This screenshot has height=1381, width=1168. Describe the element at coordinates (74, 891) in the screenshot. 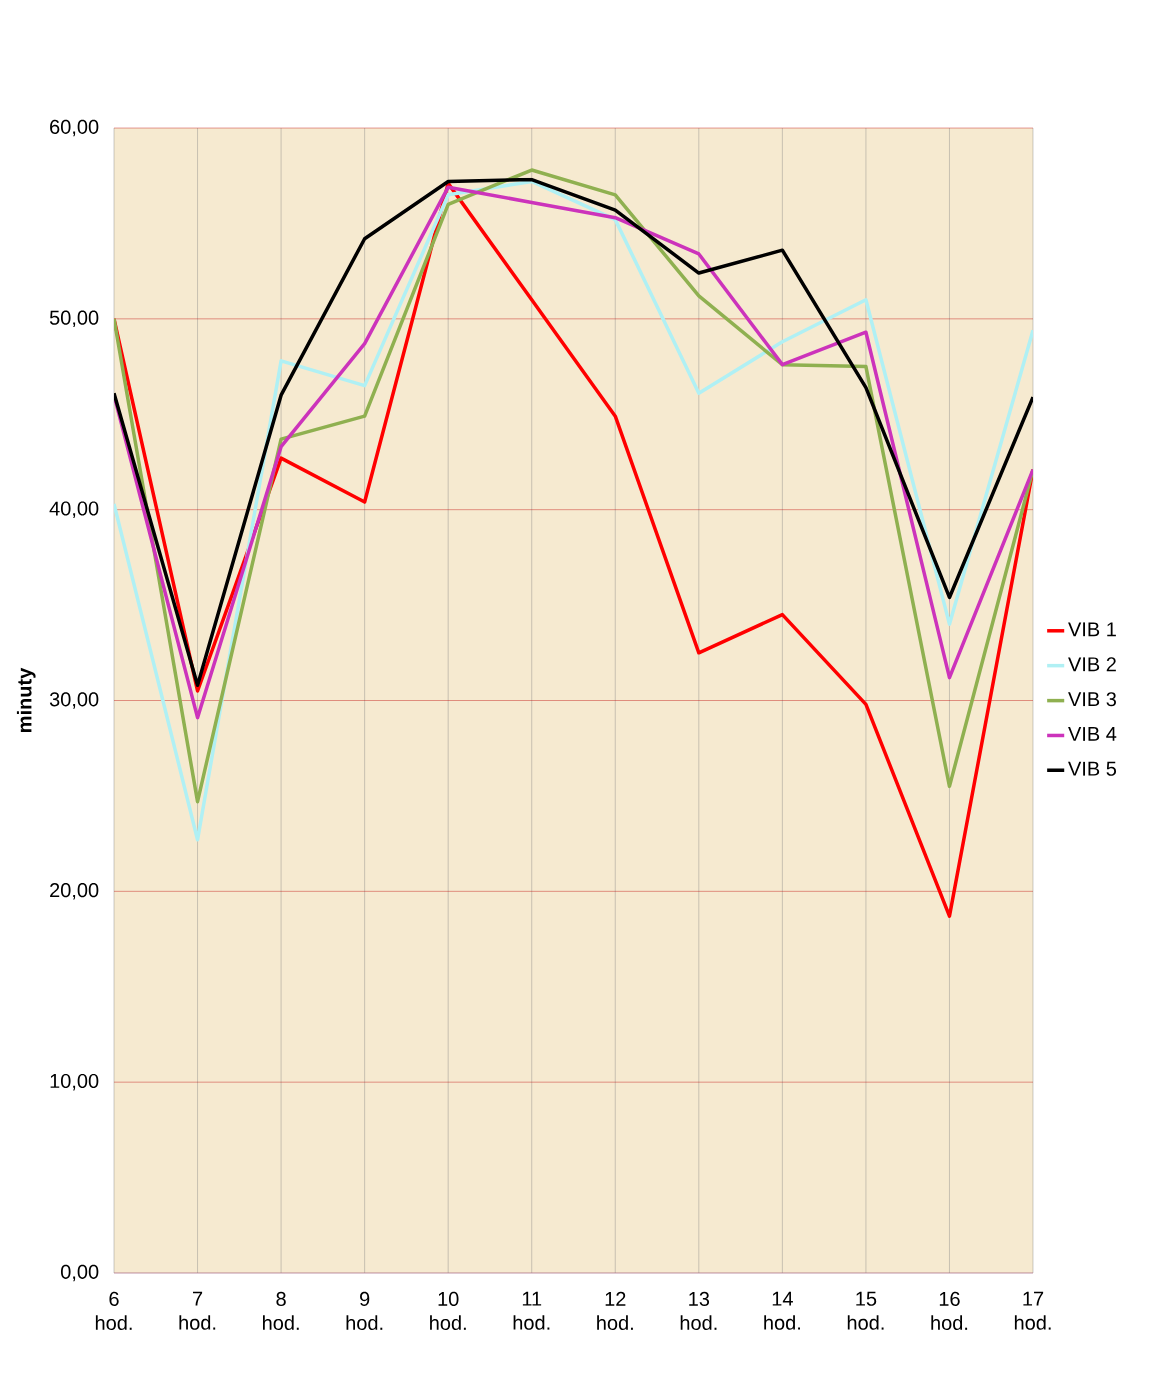

I see `y-tick-label: 20,00` at that location.